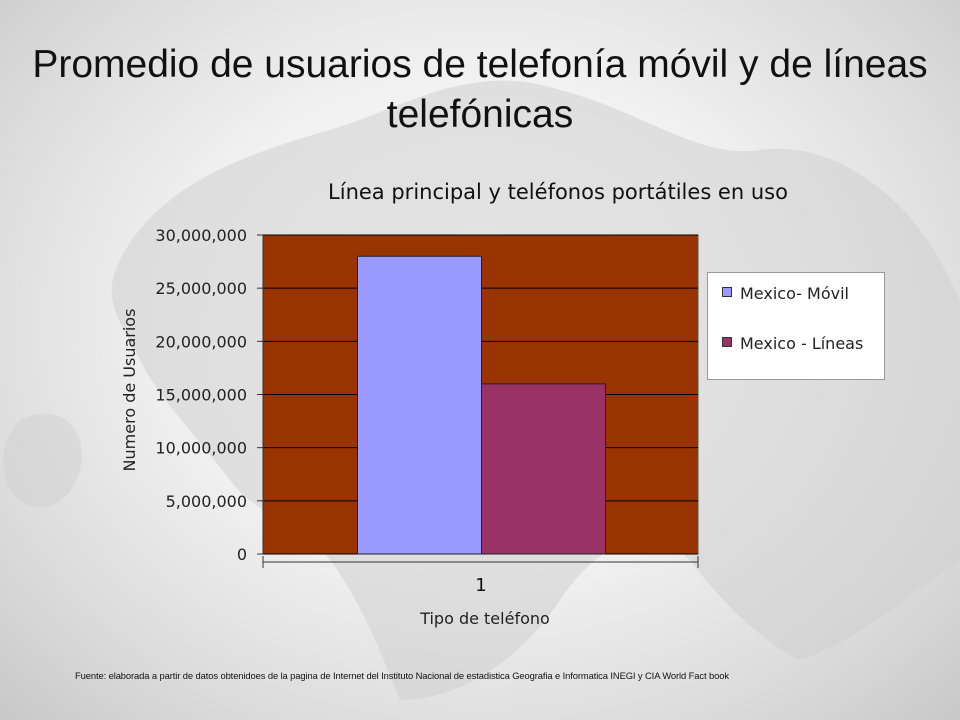  Describe the element at coordinates (206, 501) in the screenshot. I see `y-tick-label: 5,000,000` at that location.